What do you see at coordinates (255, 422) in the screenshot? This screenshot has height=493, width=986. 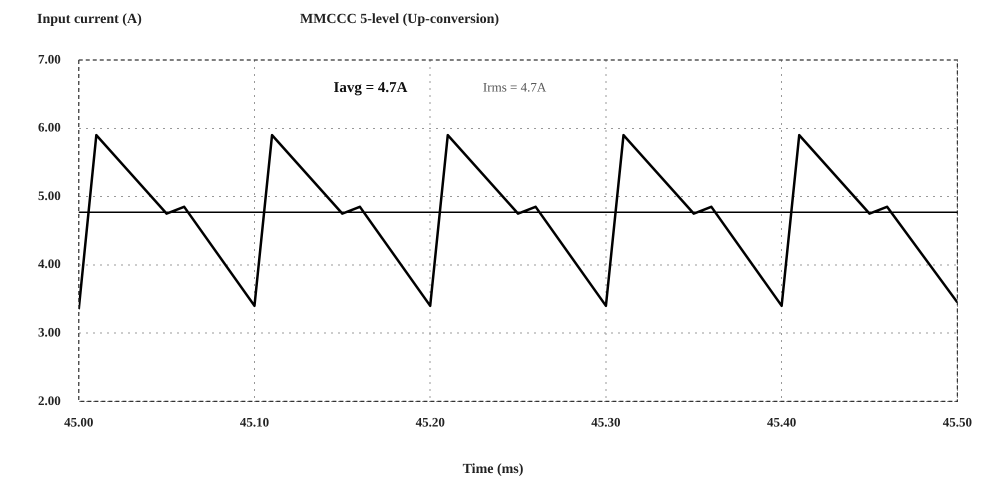 I see `x-tick-label: 45.10` at bounding box center [255, 422].